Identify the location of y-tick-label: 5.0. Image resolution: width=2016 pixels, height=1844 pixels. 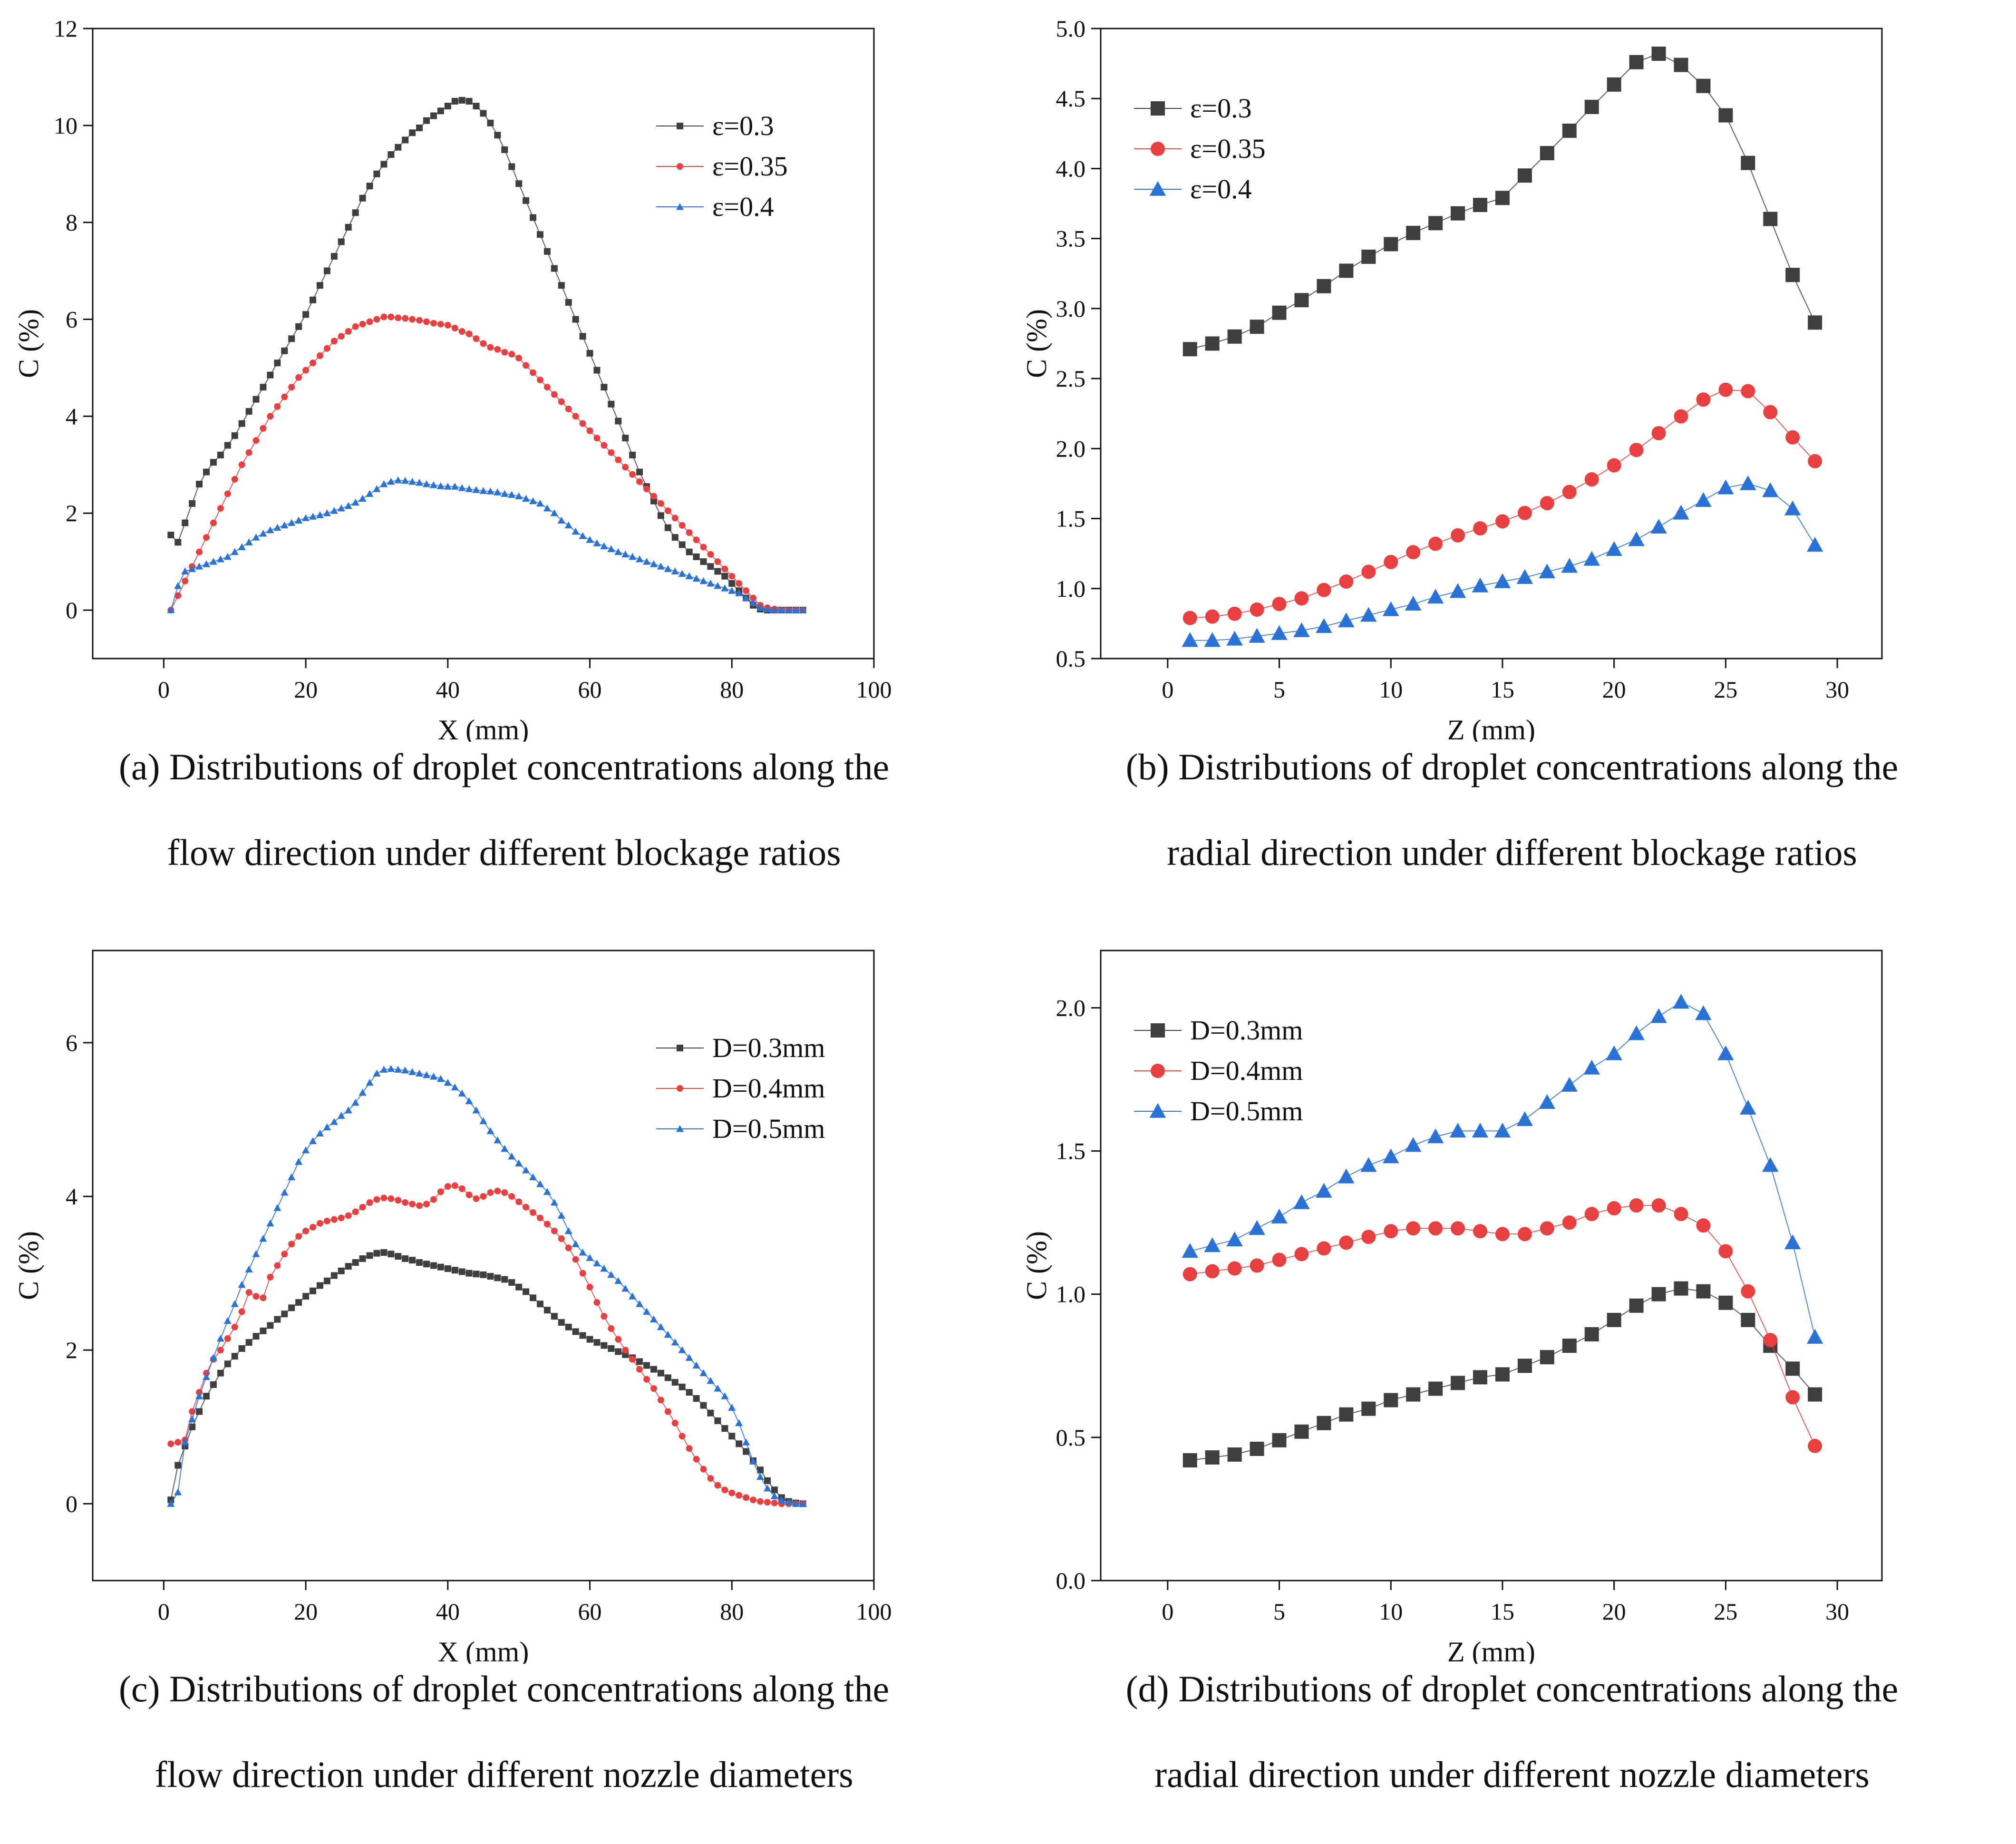
(1071, 28).